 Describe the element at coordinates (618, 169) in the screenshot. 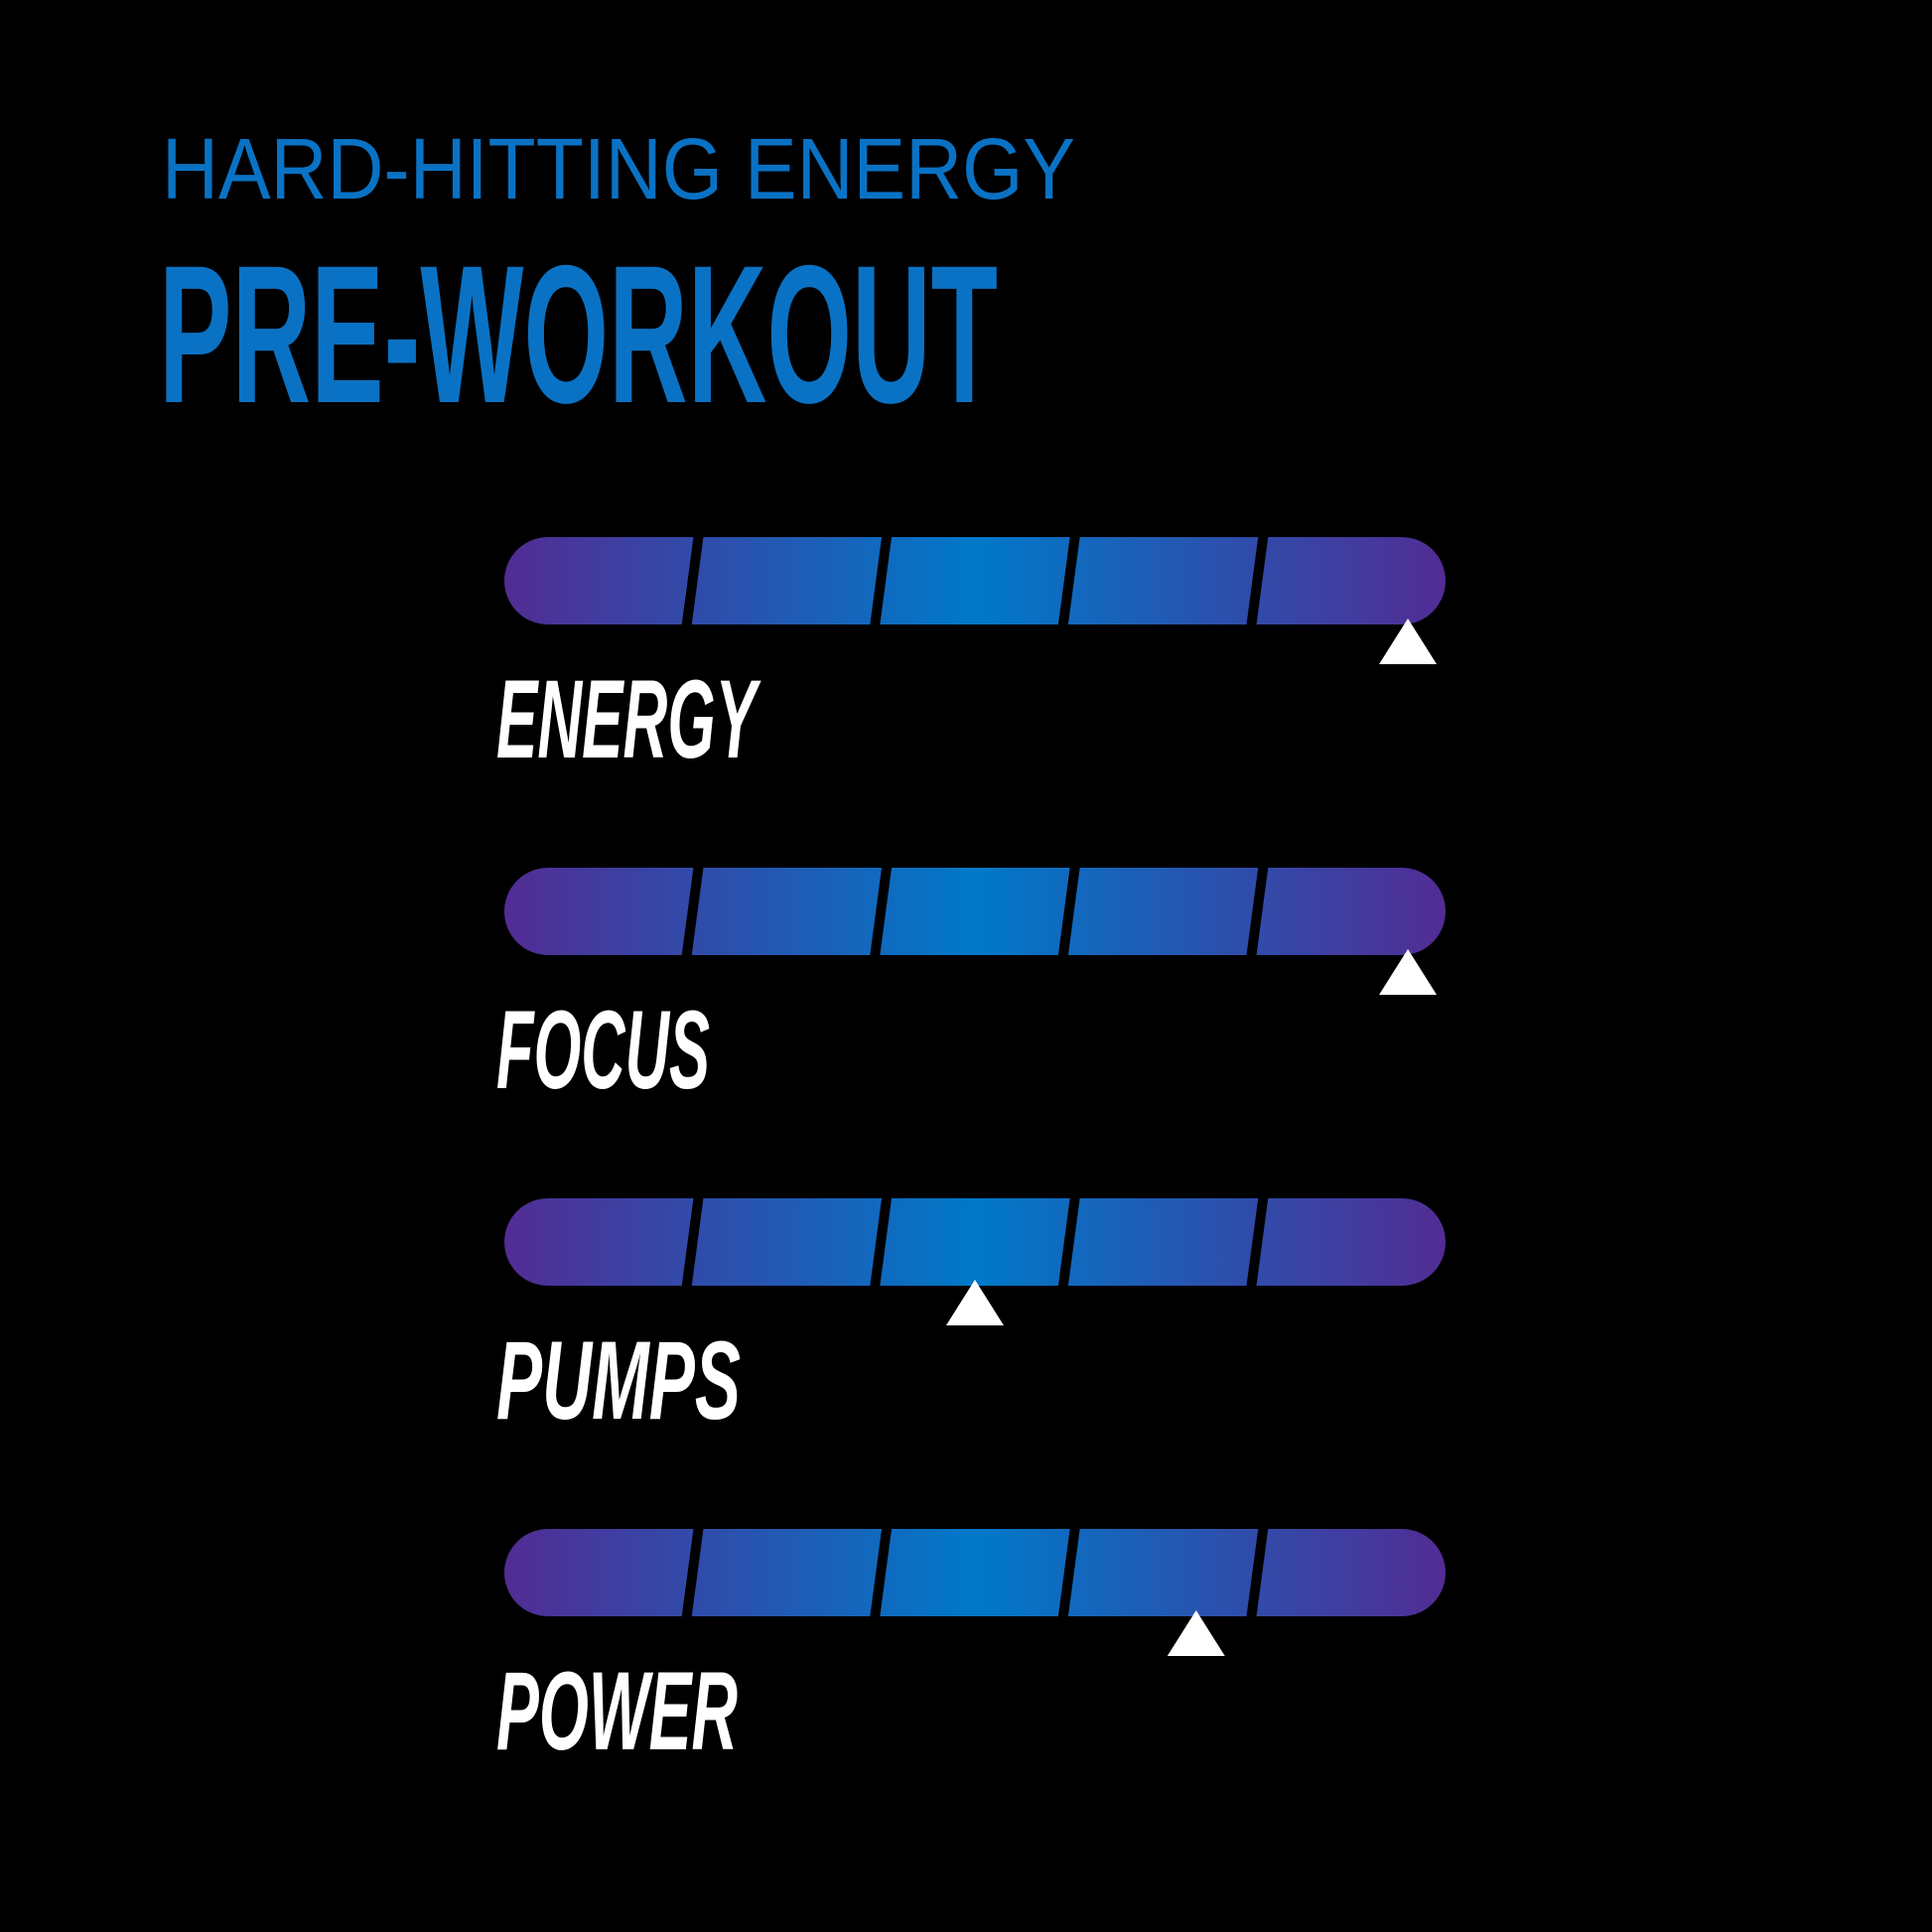

I see `subtitle: HARD-HITTING ENERGY` at that location.